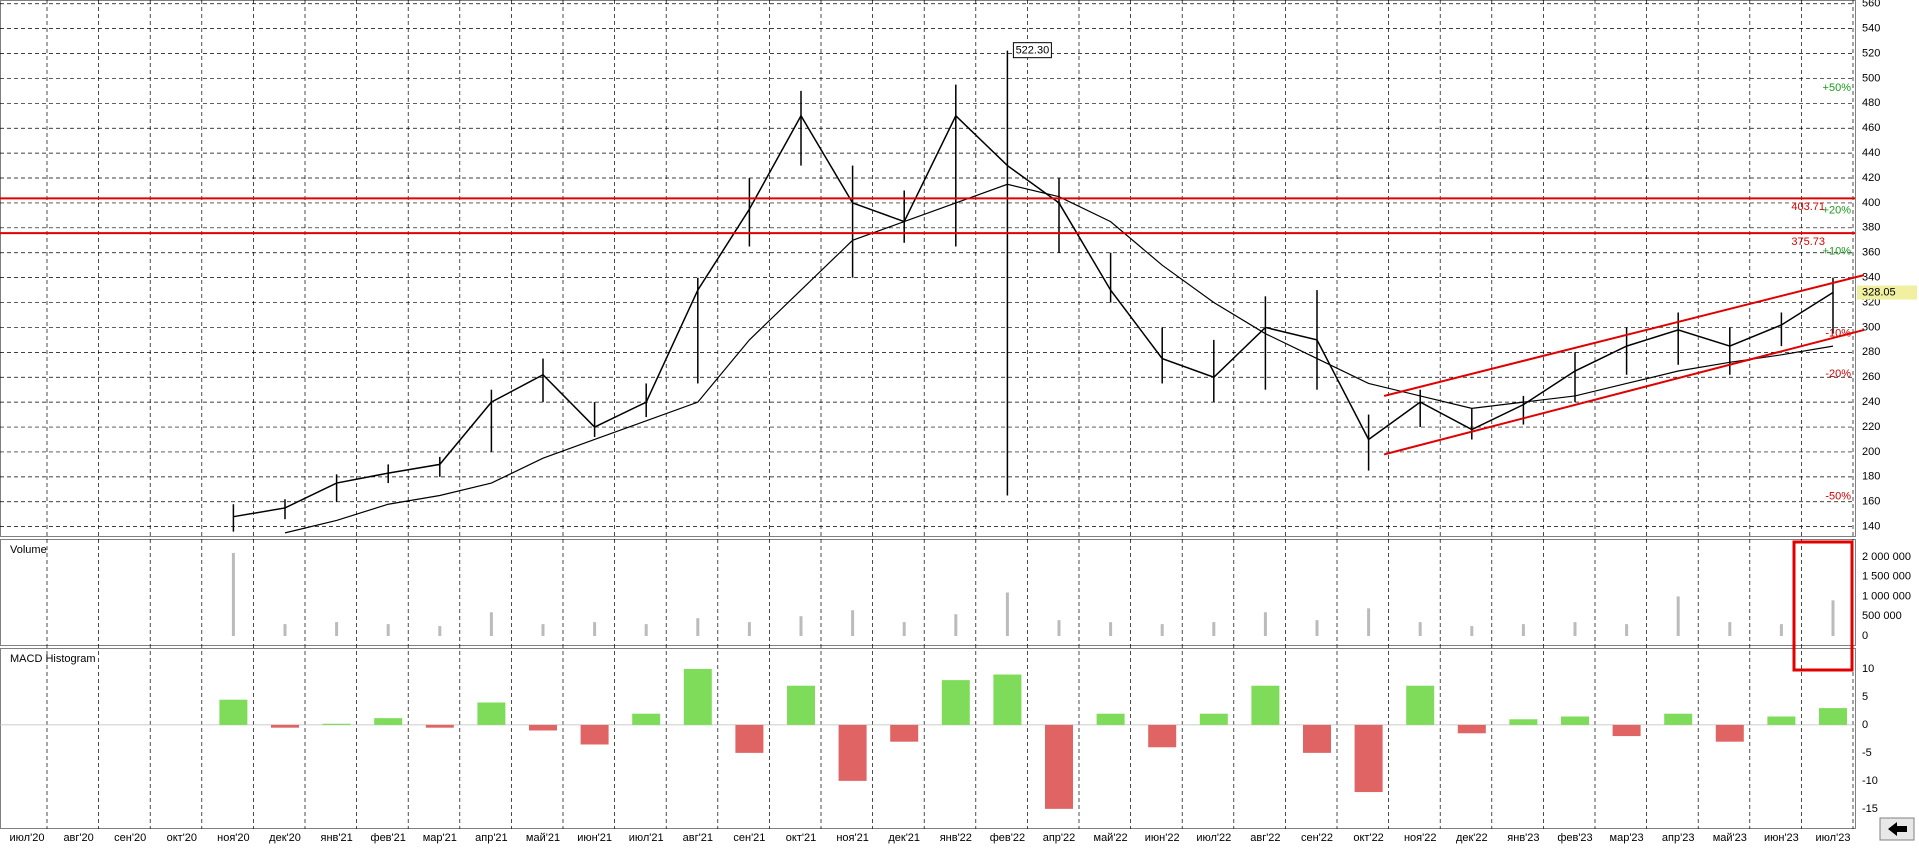 This screenshot has width=1919, height=848. I want to click on x-tick-label: окт'21, so click(801, 838).